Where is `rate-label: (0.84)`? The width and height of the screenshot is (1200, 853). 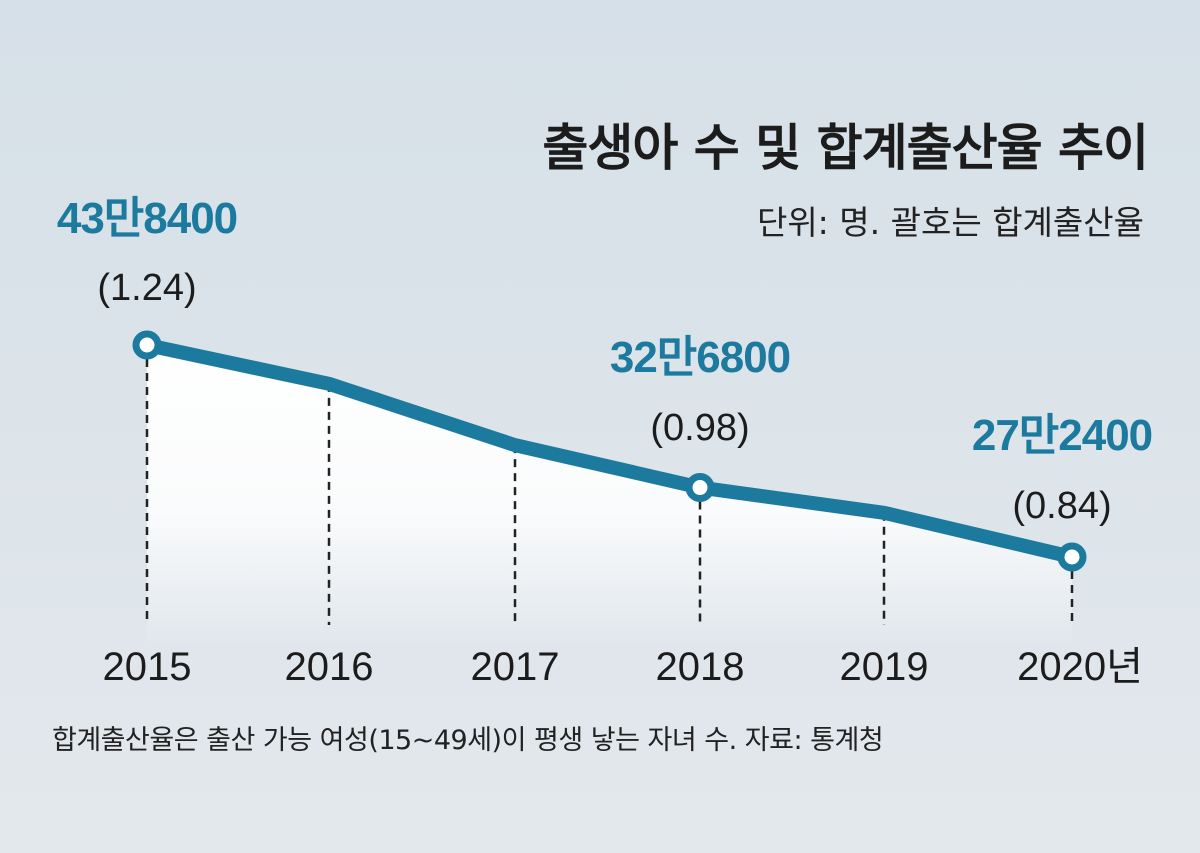
rate-label: (0.84) is located at coordinates (1061, 506).